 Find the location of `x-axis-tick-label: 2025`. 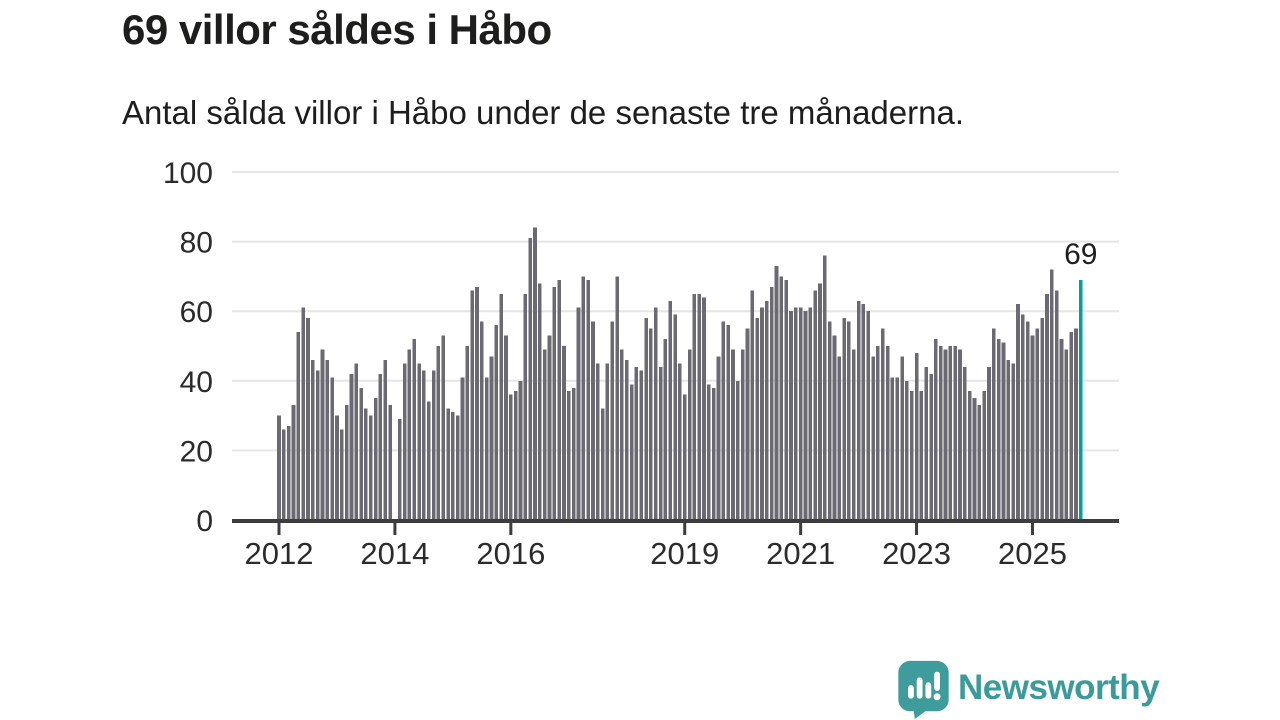

x-axis-tick-label: 2025 is located at coordinates (1032, 553).